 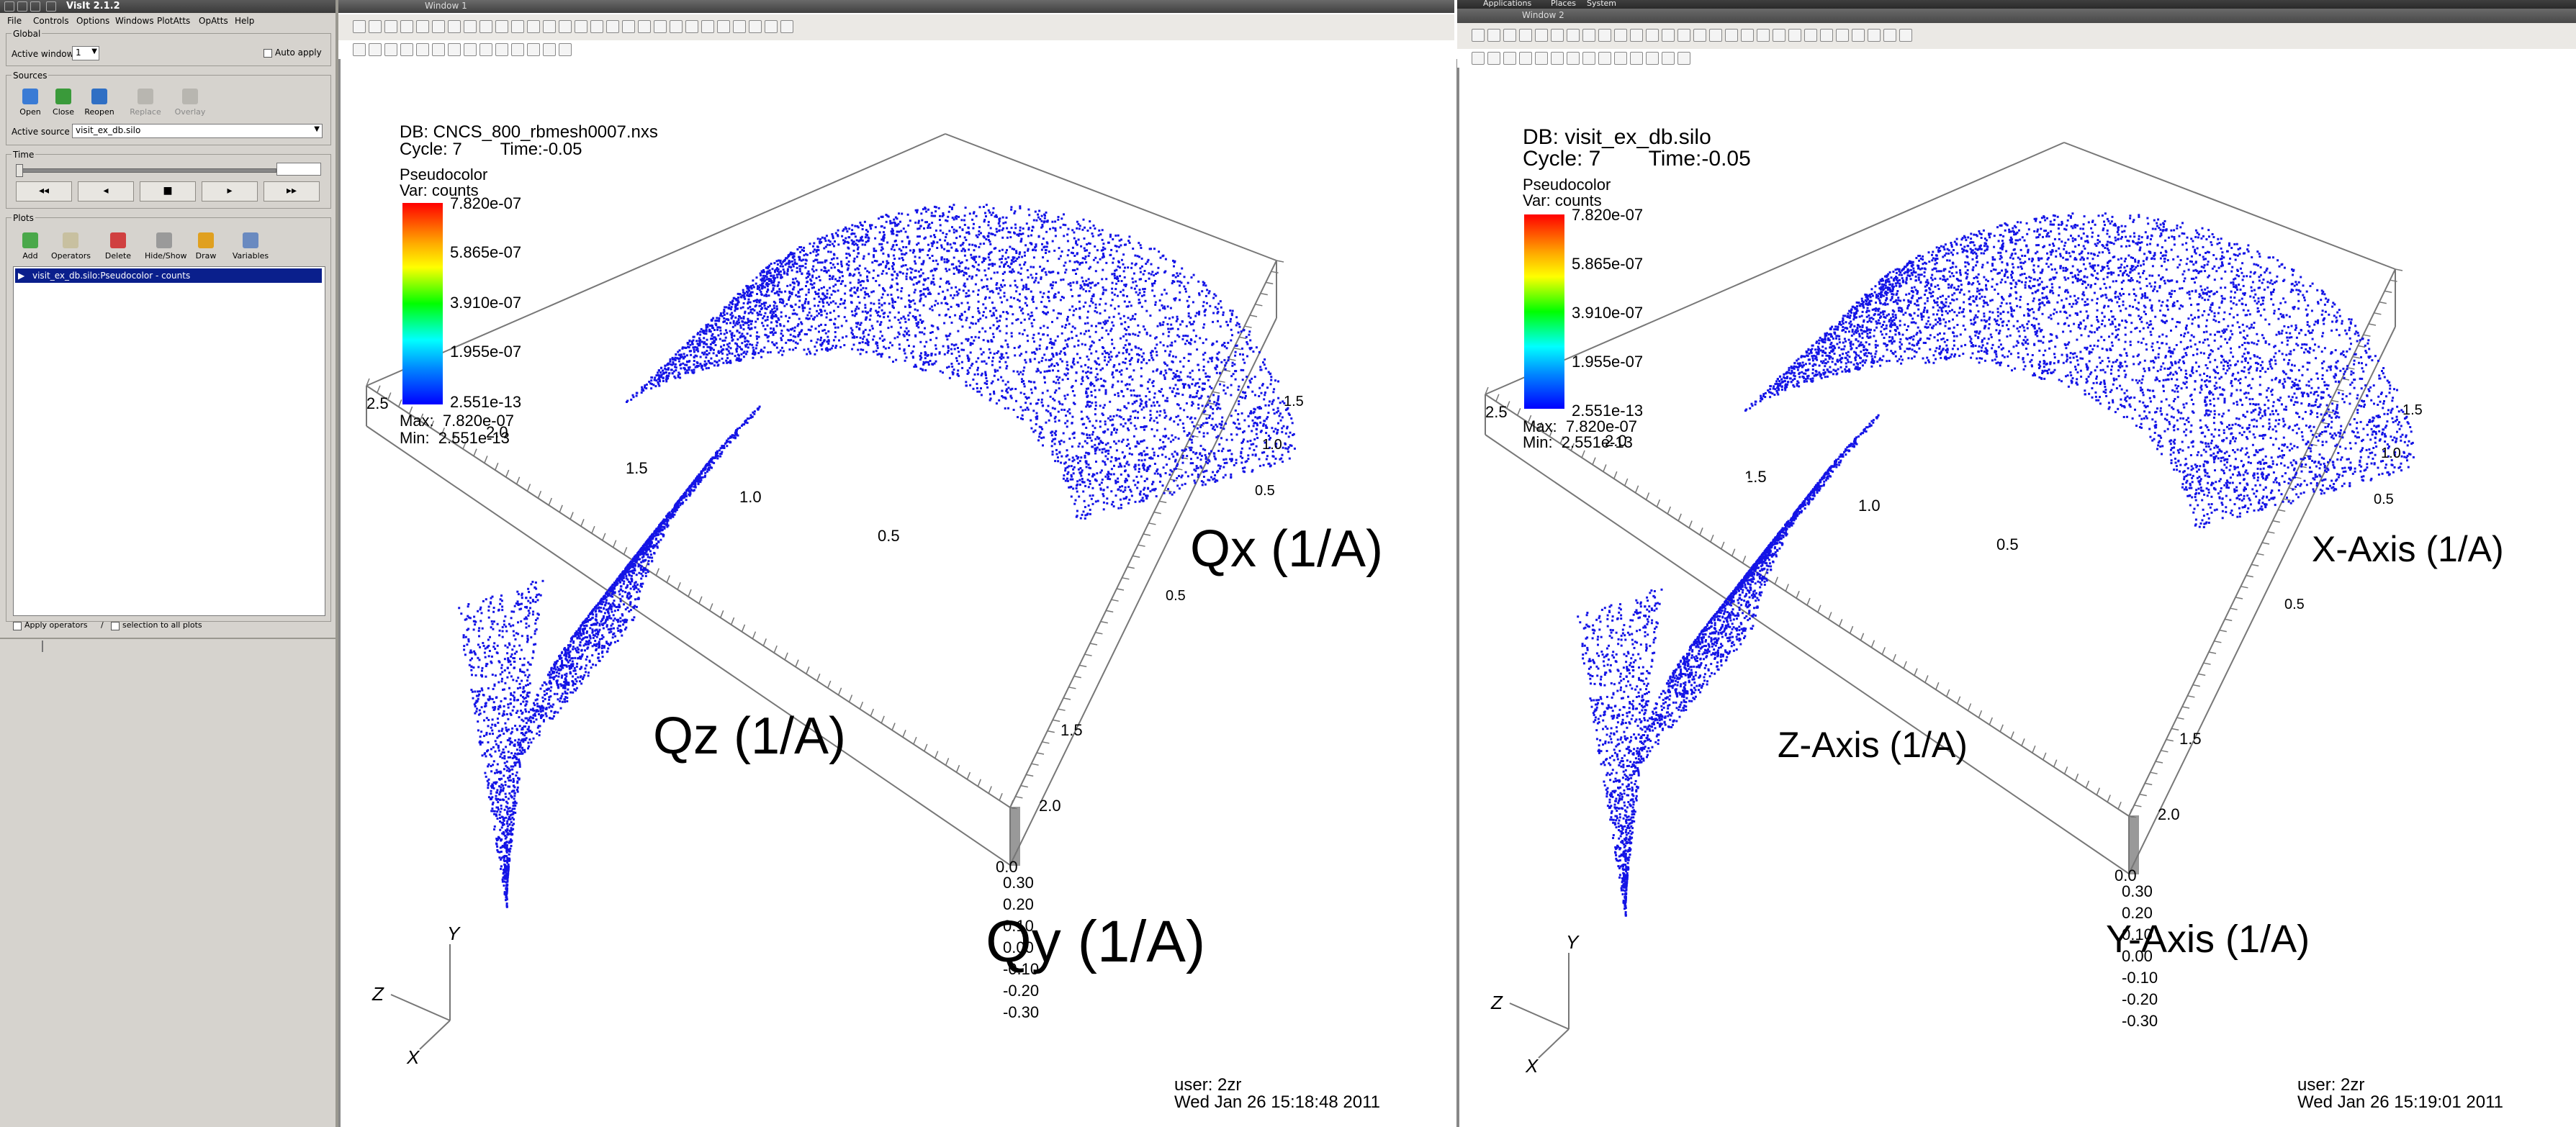 I want to click on menu-plotatts: PlotAtts, so click(x=174, y=21).